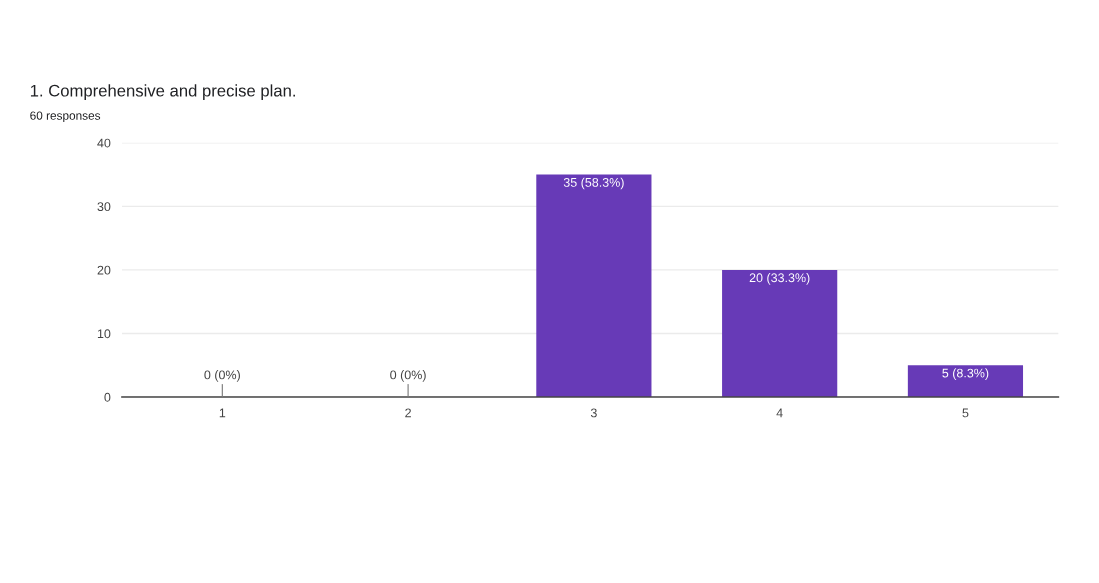 This screenshot has width=1099, height=583. I want to click on y-tick-label: 40, so click(104, 143).